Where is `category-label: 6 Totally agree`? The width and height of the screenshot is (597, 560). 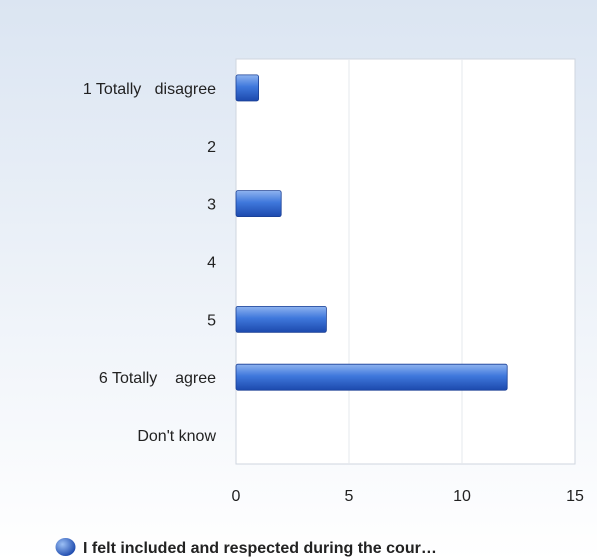
category-label: 6 Totally agree is located at coordinates (157, 378).